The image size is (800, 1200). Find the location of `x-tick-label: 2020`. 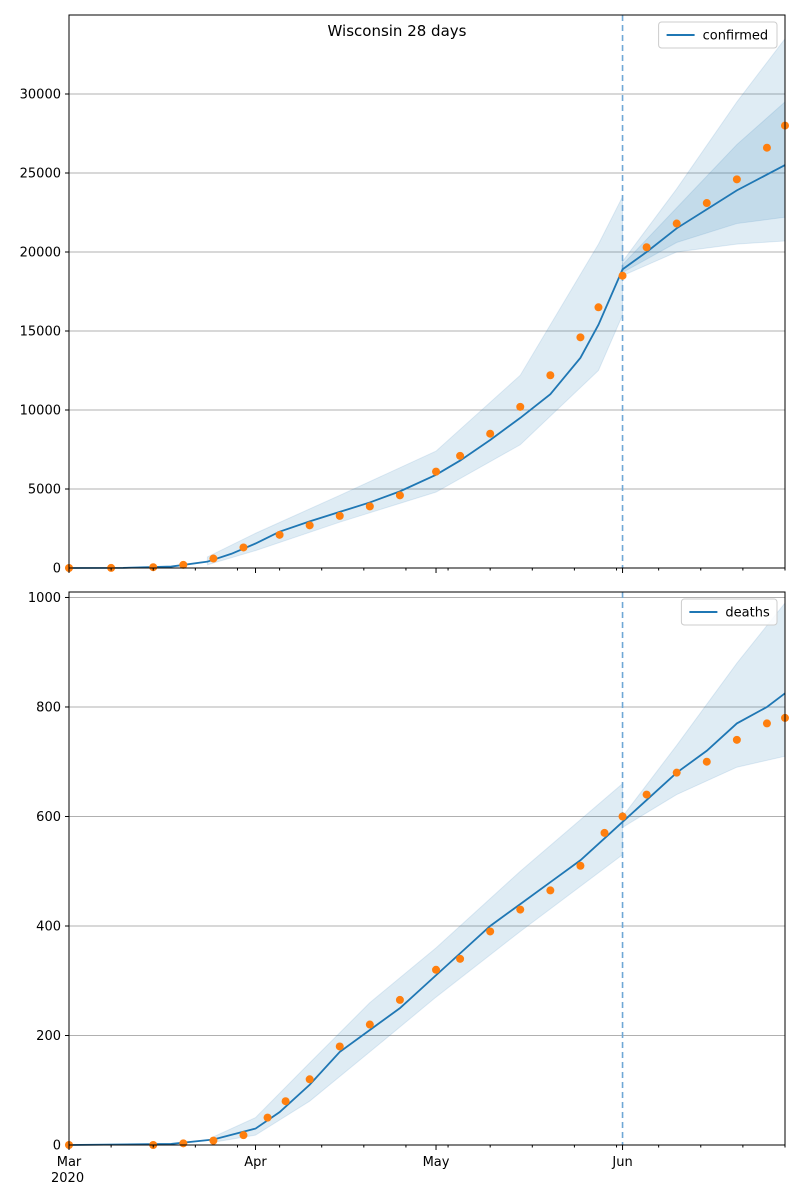

x-tick-label: 2020 is located at coordinates (67, 1178).